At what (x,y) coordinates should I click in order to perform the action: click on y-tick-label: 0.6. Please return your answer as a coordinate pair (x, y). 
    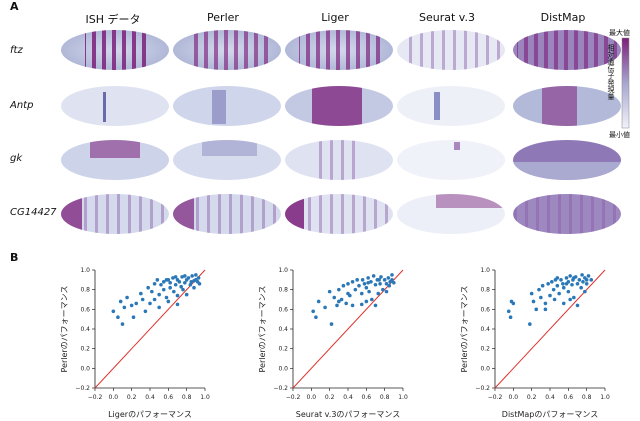
    Looking at the image, I should click on (283, 309).